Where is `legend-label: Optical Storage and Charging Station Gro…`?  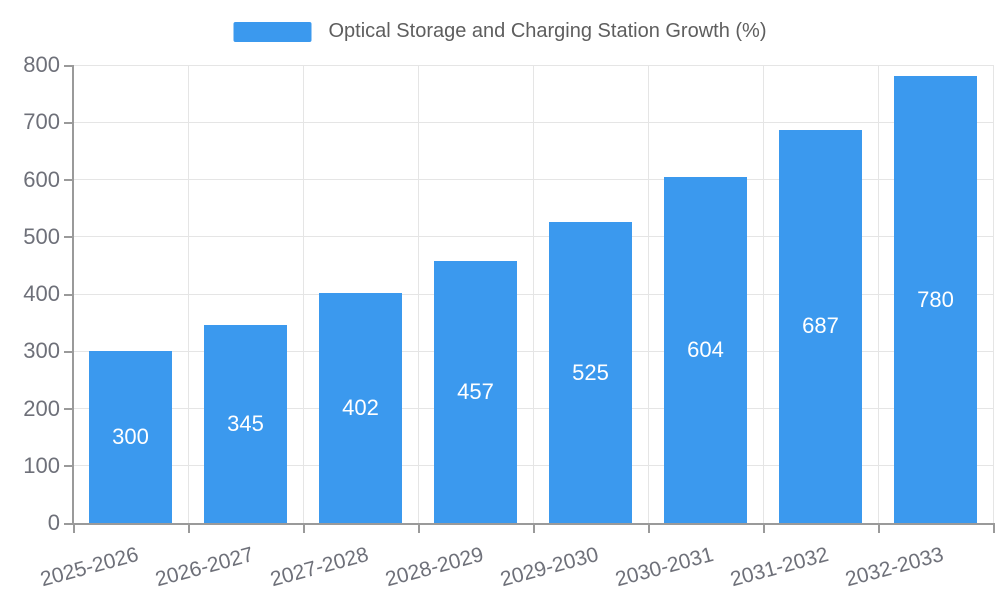
legend-label: Optical Storage and Charging Station Gro… is located at coordinates (547, 31).